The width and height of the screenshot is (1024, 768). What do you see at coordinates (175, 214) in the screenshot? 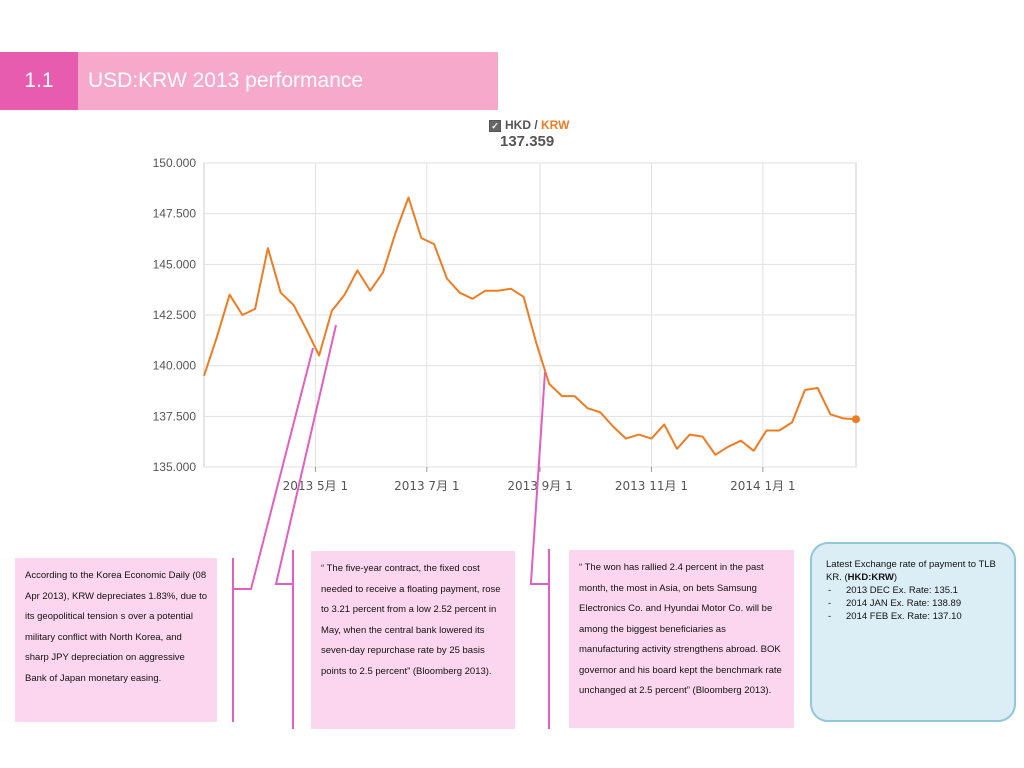
I see `y-tick-label: 147.500` at bounding box center [175, 214].